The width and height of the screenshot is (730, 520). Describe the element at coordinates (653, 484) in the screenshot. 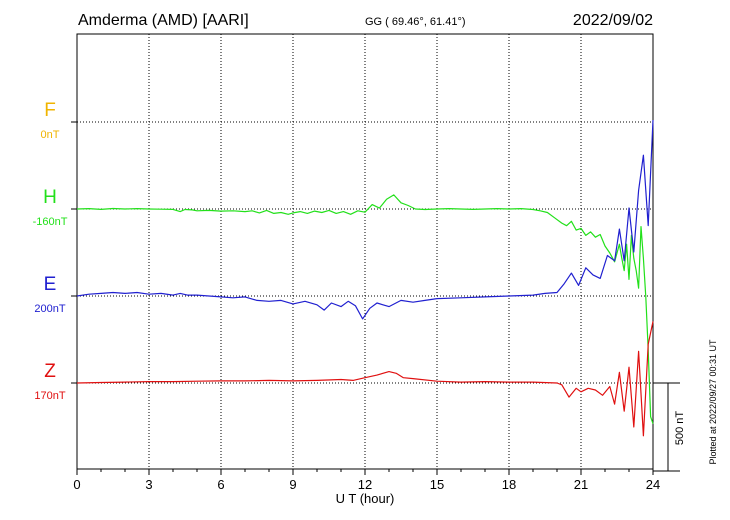

I see `x-tick-label: 24` at that location.